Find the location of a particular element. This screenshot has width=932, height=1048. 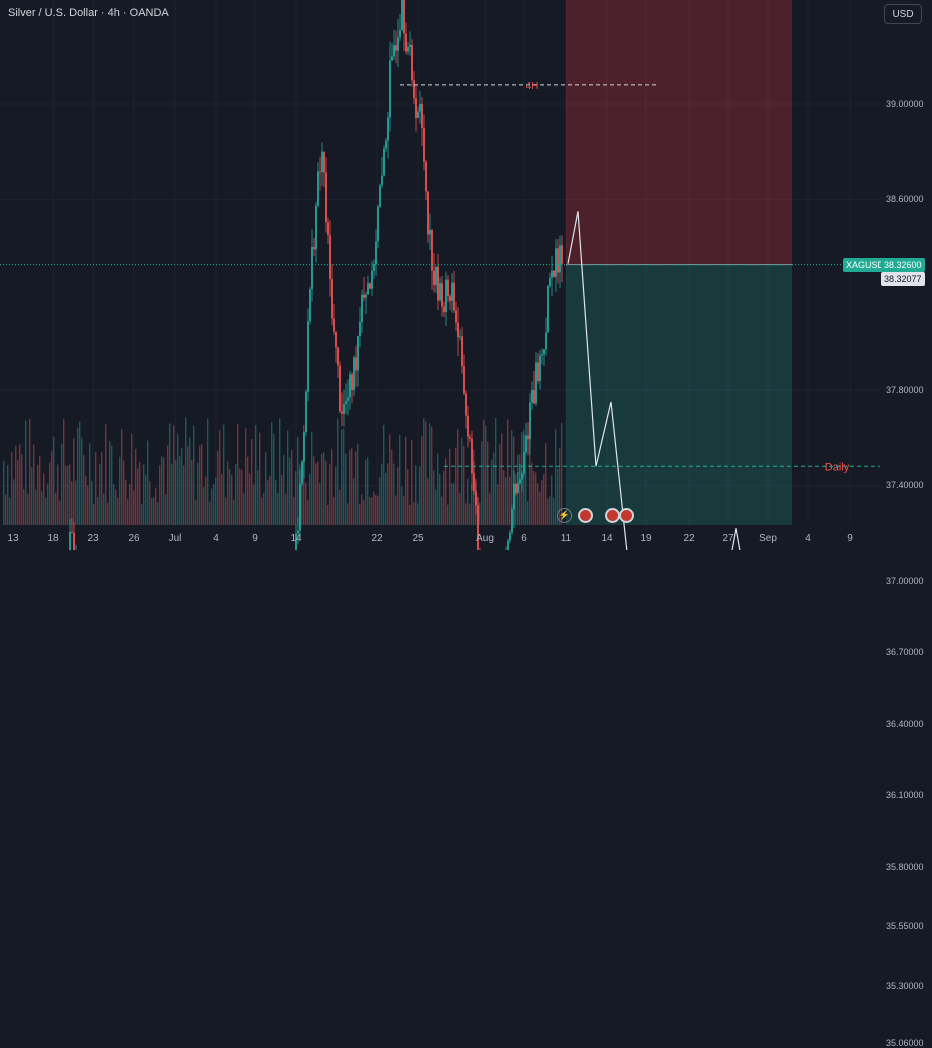

time-tick: 14 is located at coordinates (296, 538).